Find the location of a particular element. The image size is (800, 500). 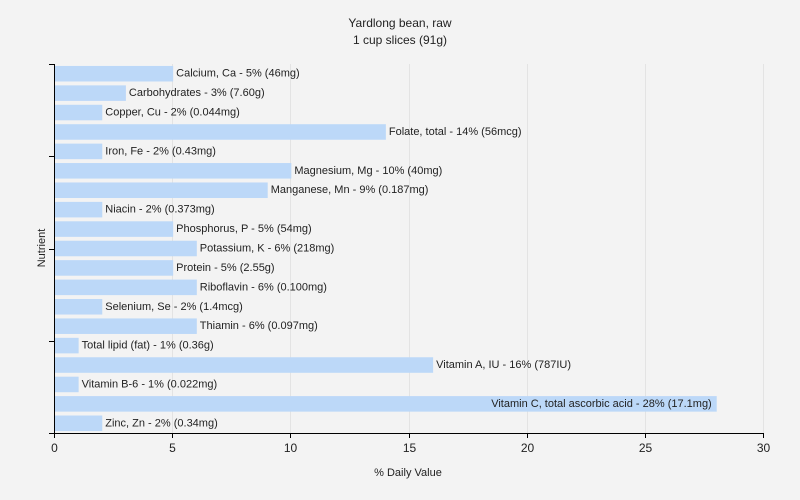

x-tick-label: 25 is located at coordinates (646, 448).